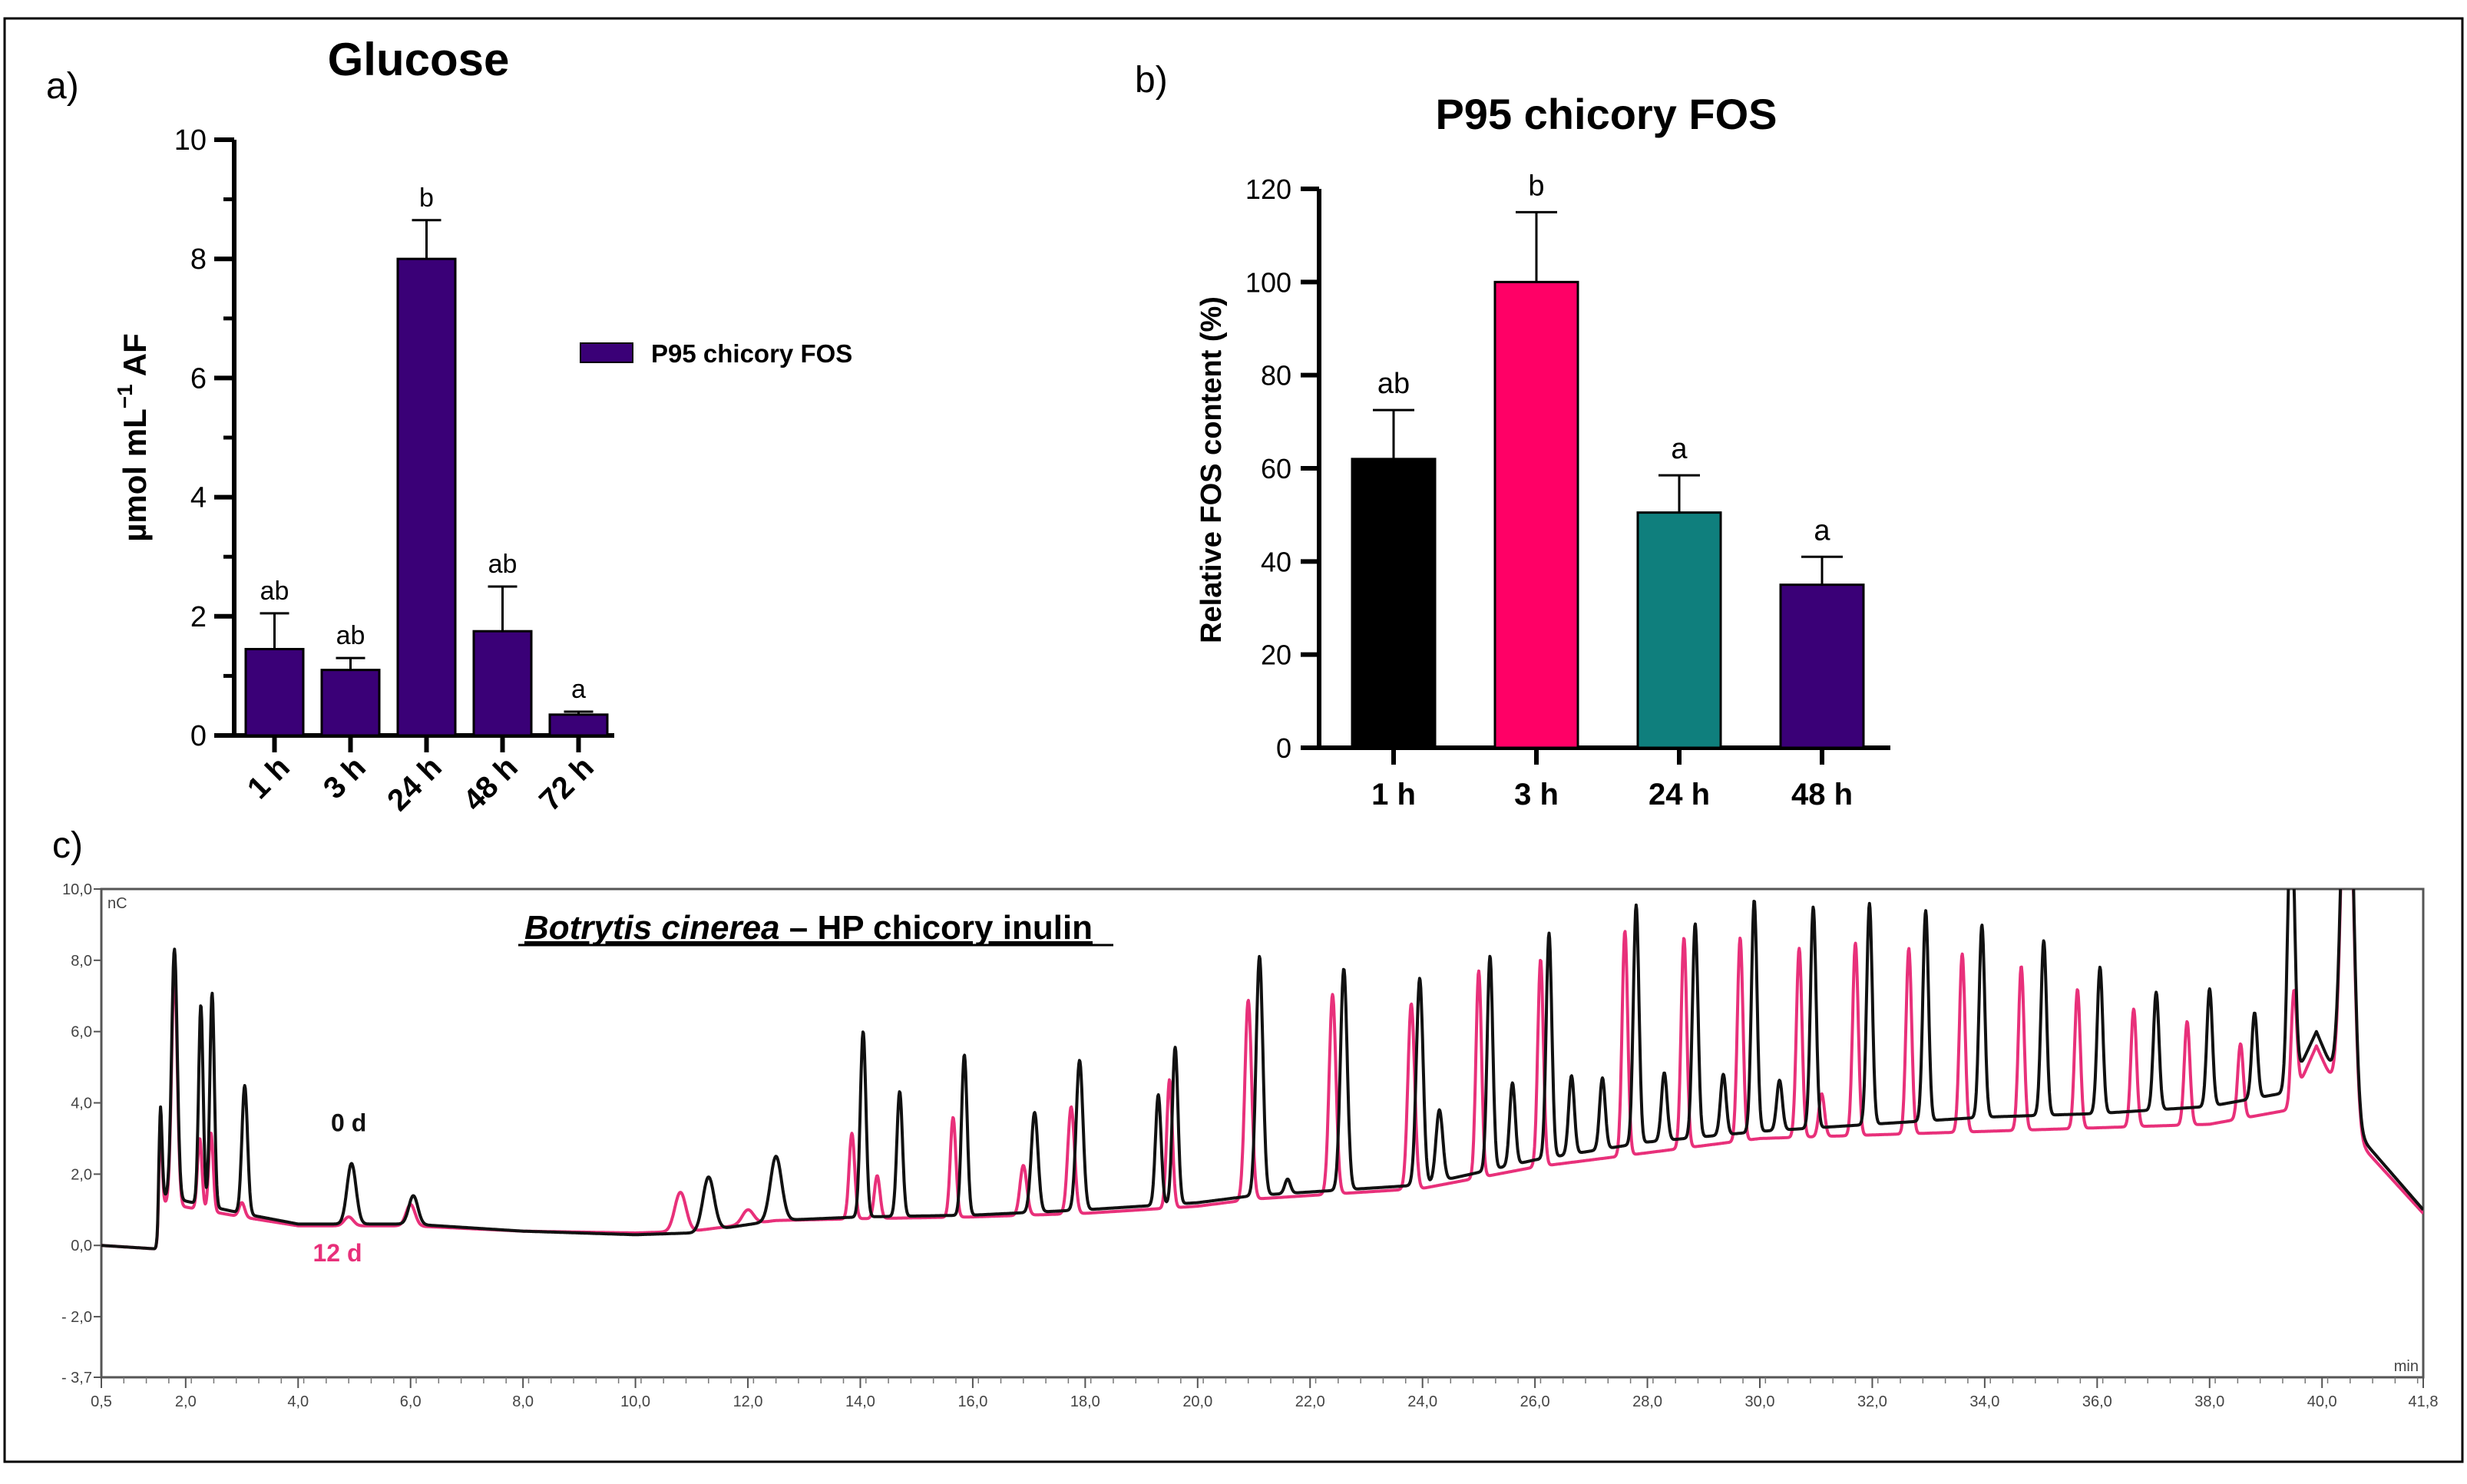  What do you see at coordinates (748, 1401) in the screenshot?
I see `panel-c-x-tick-label: 12,0` at bounding box center [748, 1401].